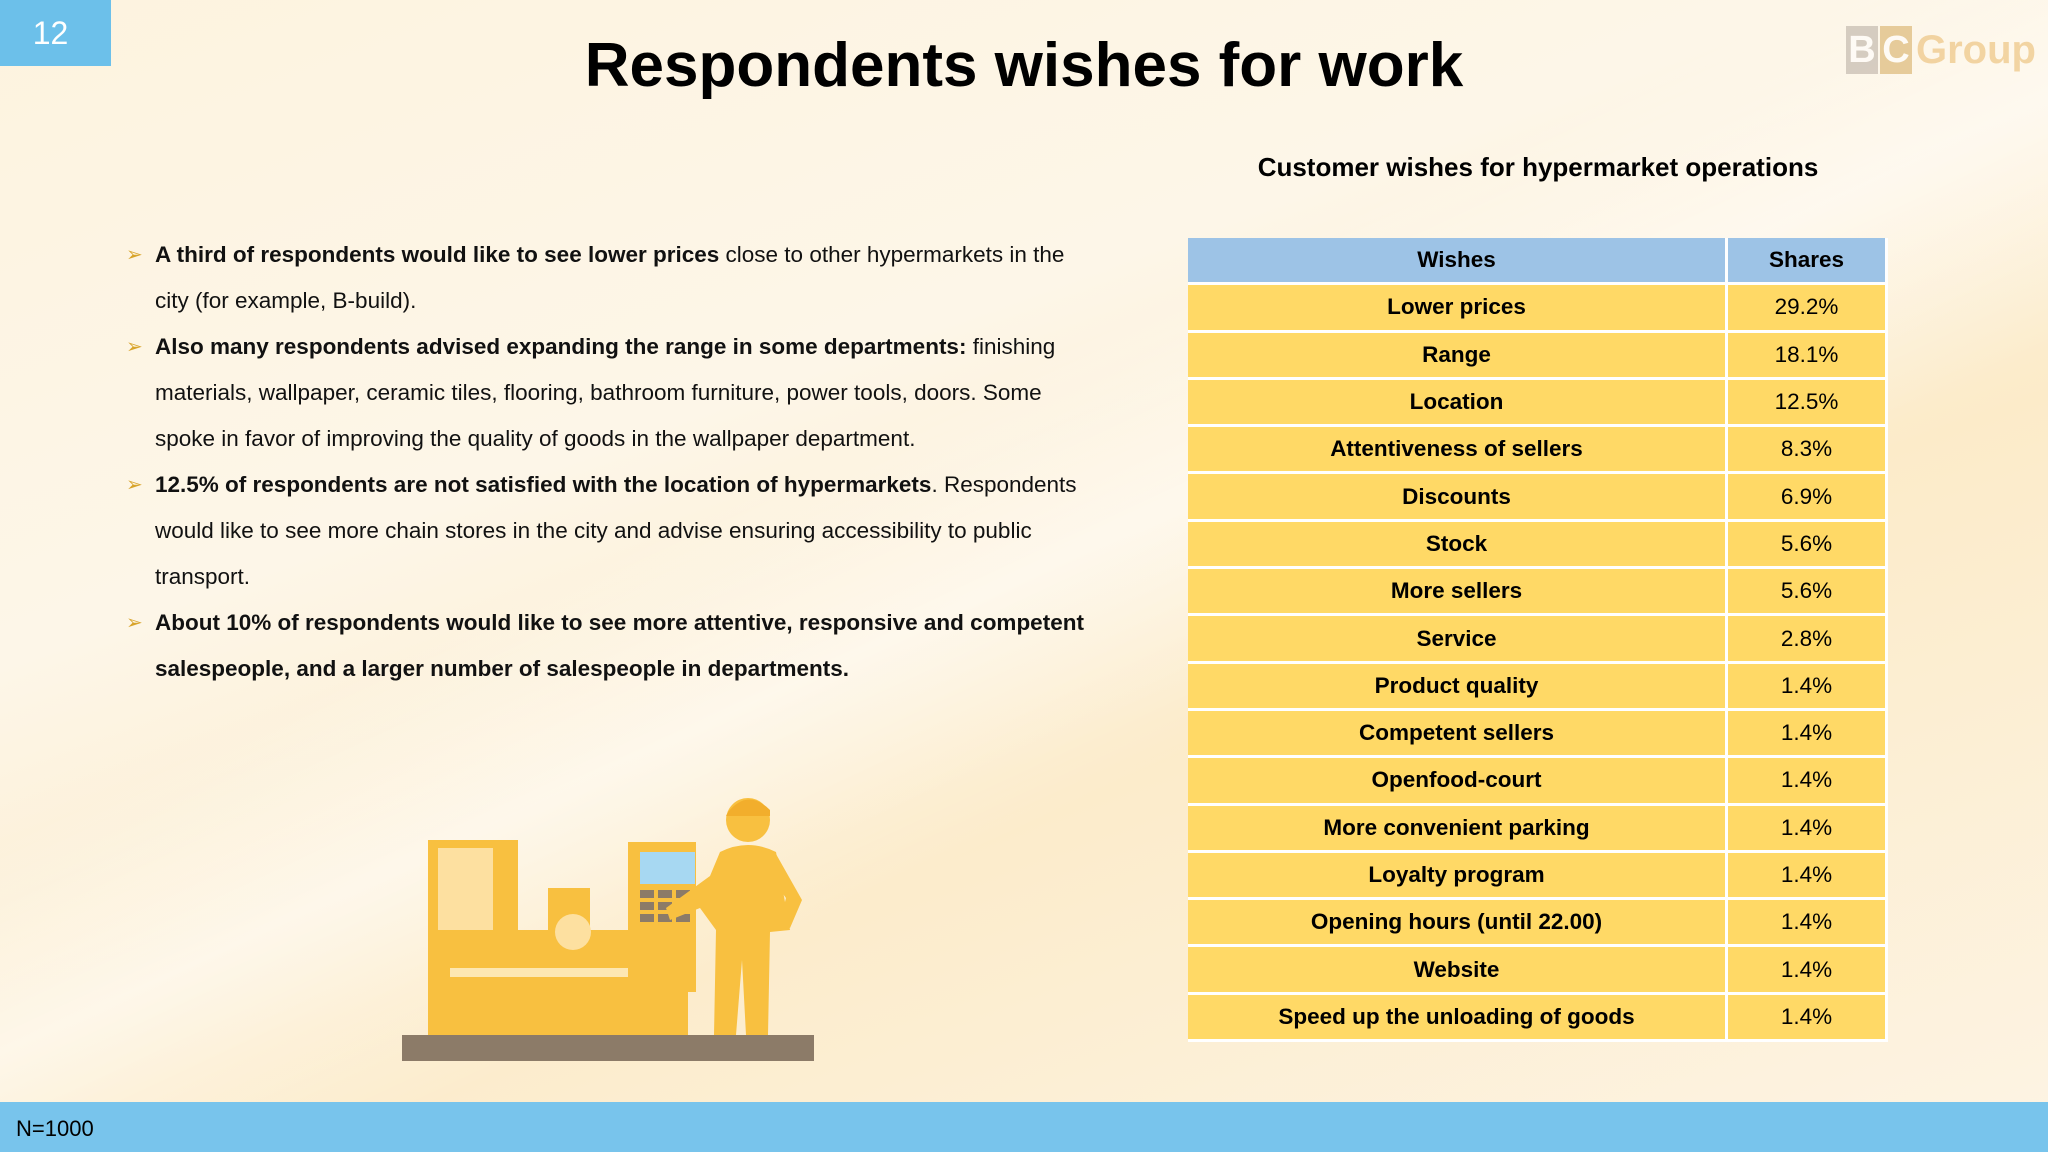  I want to click on table-row: Lower prices 29.2%, so click(1538, 309).